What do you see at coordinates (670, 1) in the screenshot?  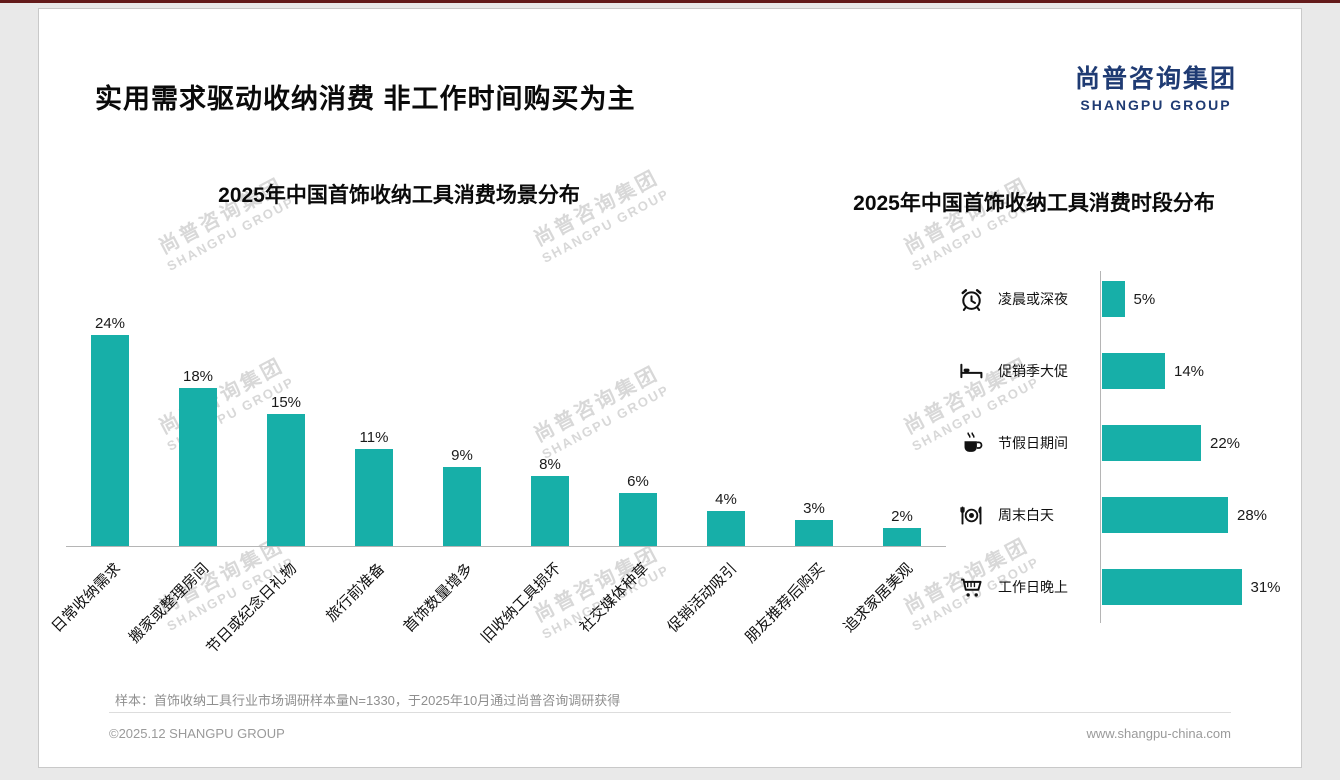 I see `top-accent-strip` at bounding box center [670, 1].